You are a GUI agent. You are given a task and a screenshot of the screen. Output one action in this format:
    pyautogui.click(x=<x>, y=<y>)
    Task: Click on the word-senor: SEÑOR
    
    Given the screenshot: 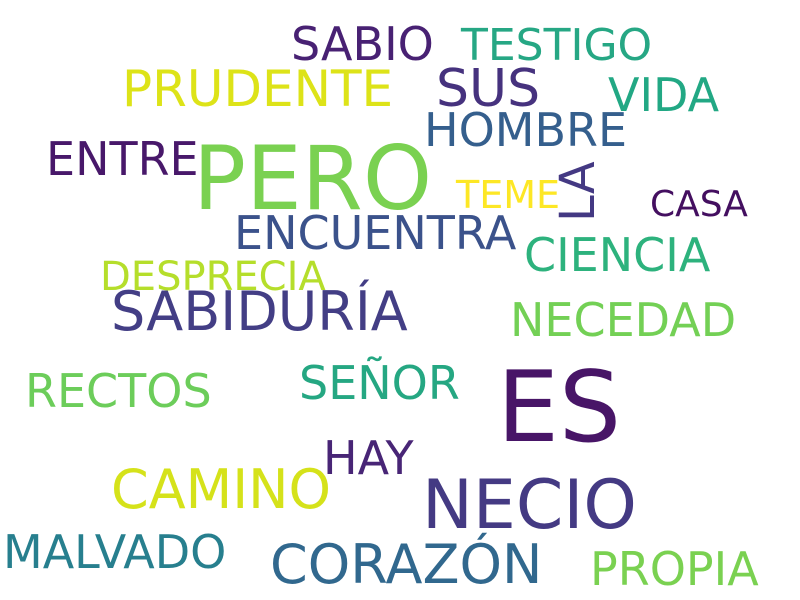 What is the action you would take?
    pyautogui.click(x=379, y=383)
    